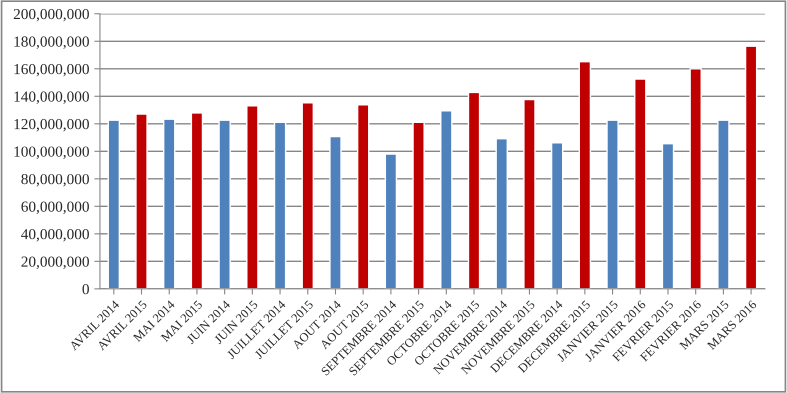 This screenshot has width=787, height=393. I want to click on y-tick-label: 160,000,000, so click(51, 70).